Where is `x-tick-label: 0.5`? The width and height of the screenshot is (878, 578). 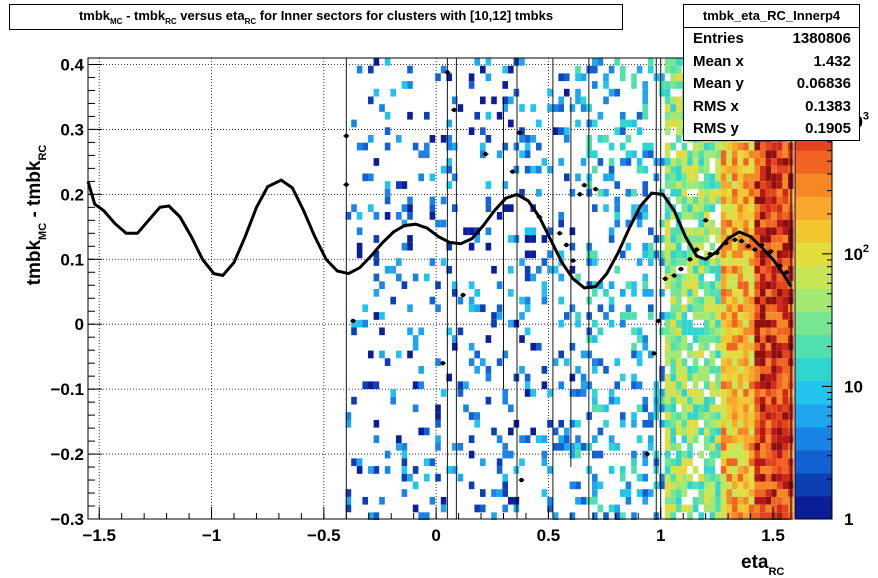 x-tick-label: 0.5 is located at coordinates (549, 535).